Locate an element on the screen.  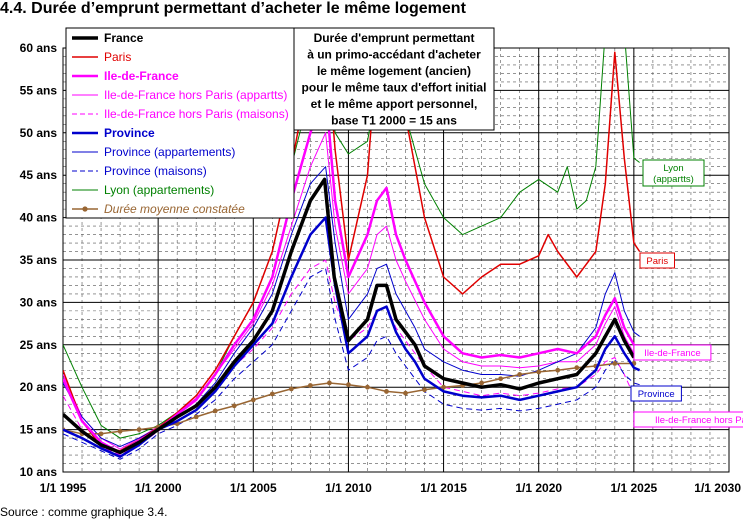
x-tick-label: 1/1 2015 is located at coordinates (443, 488).